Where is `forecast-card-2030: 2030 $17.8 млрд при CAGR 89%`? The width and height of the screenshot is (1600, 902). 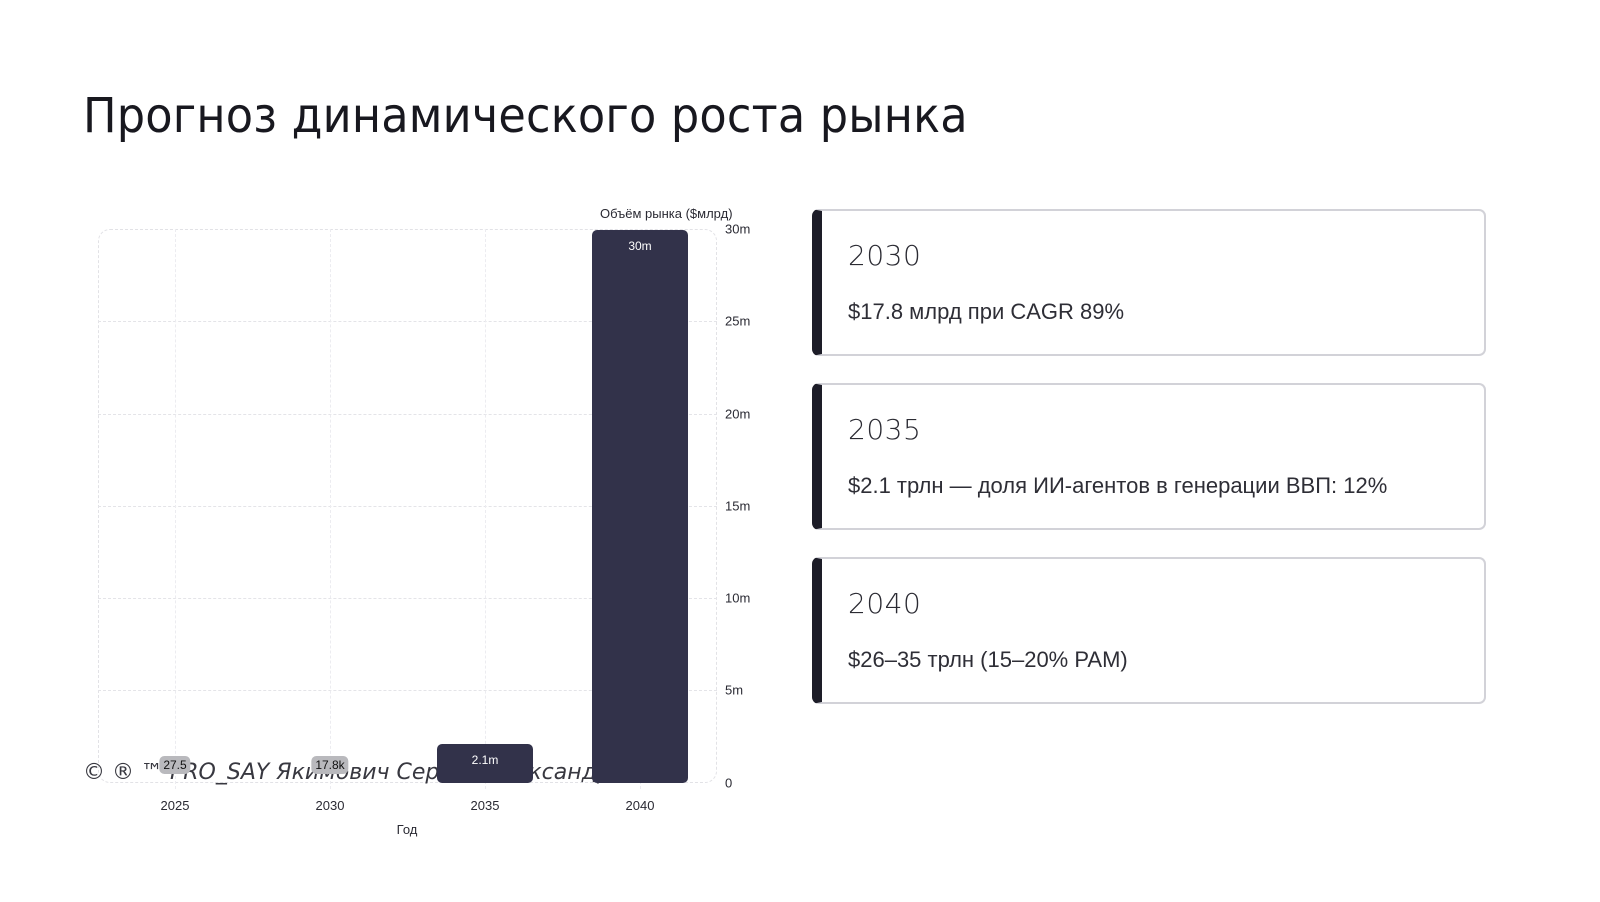 forecast-card-2030: 2030 $17.8 млрд при CAGR 89% is located at coordinates (1149, 282).